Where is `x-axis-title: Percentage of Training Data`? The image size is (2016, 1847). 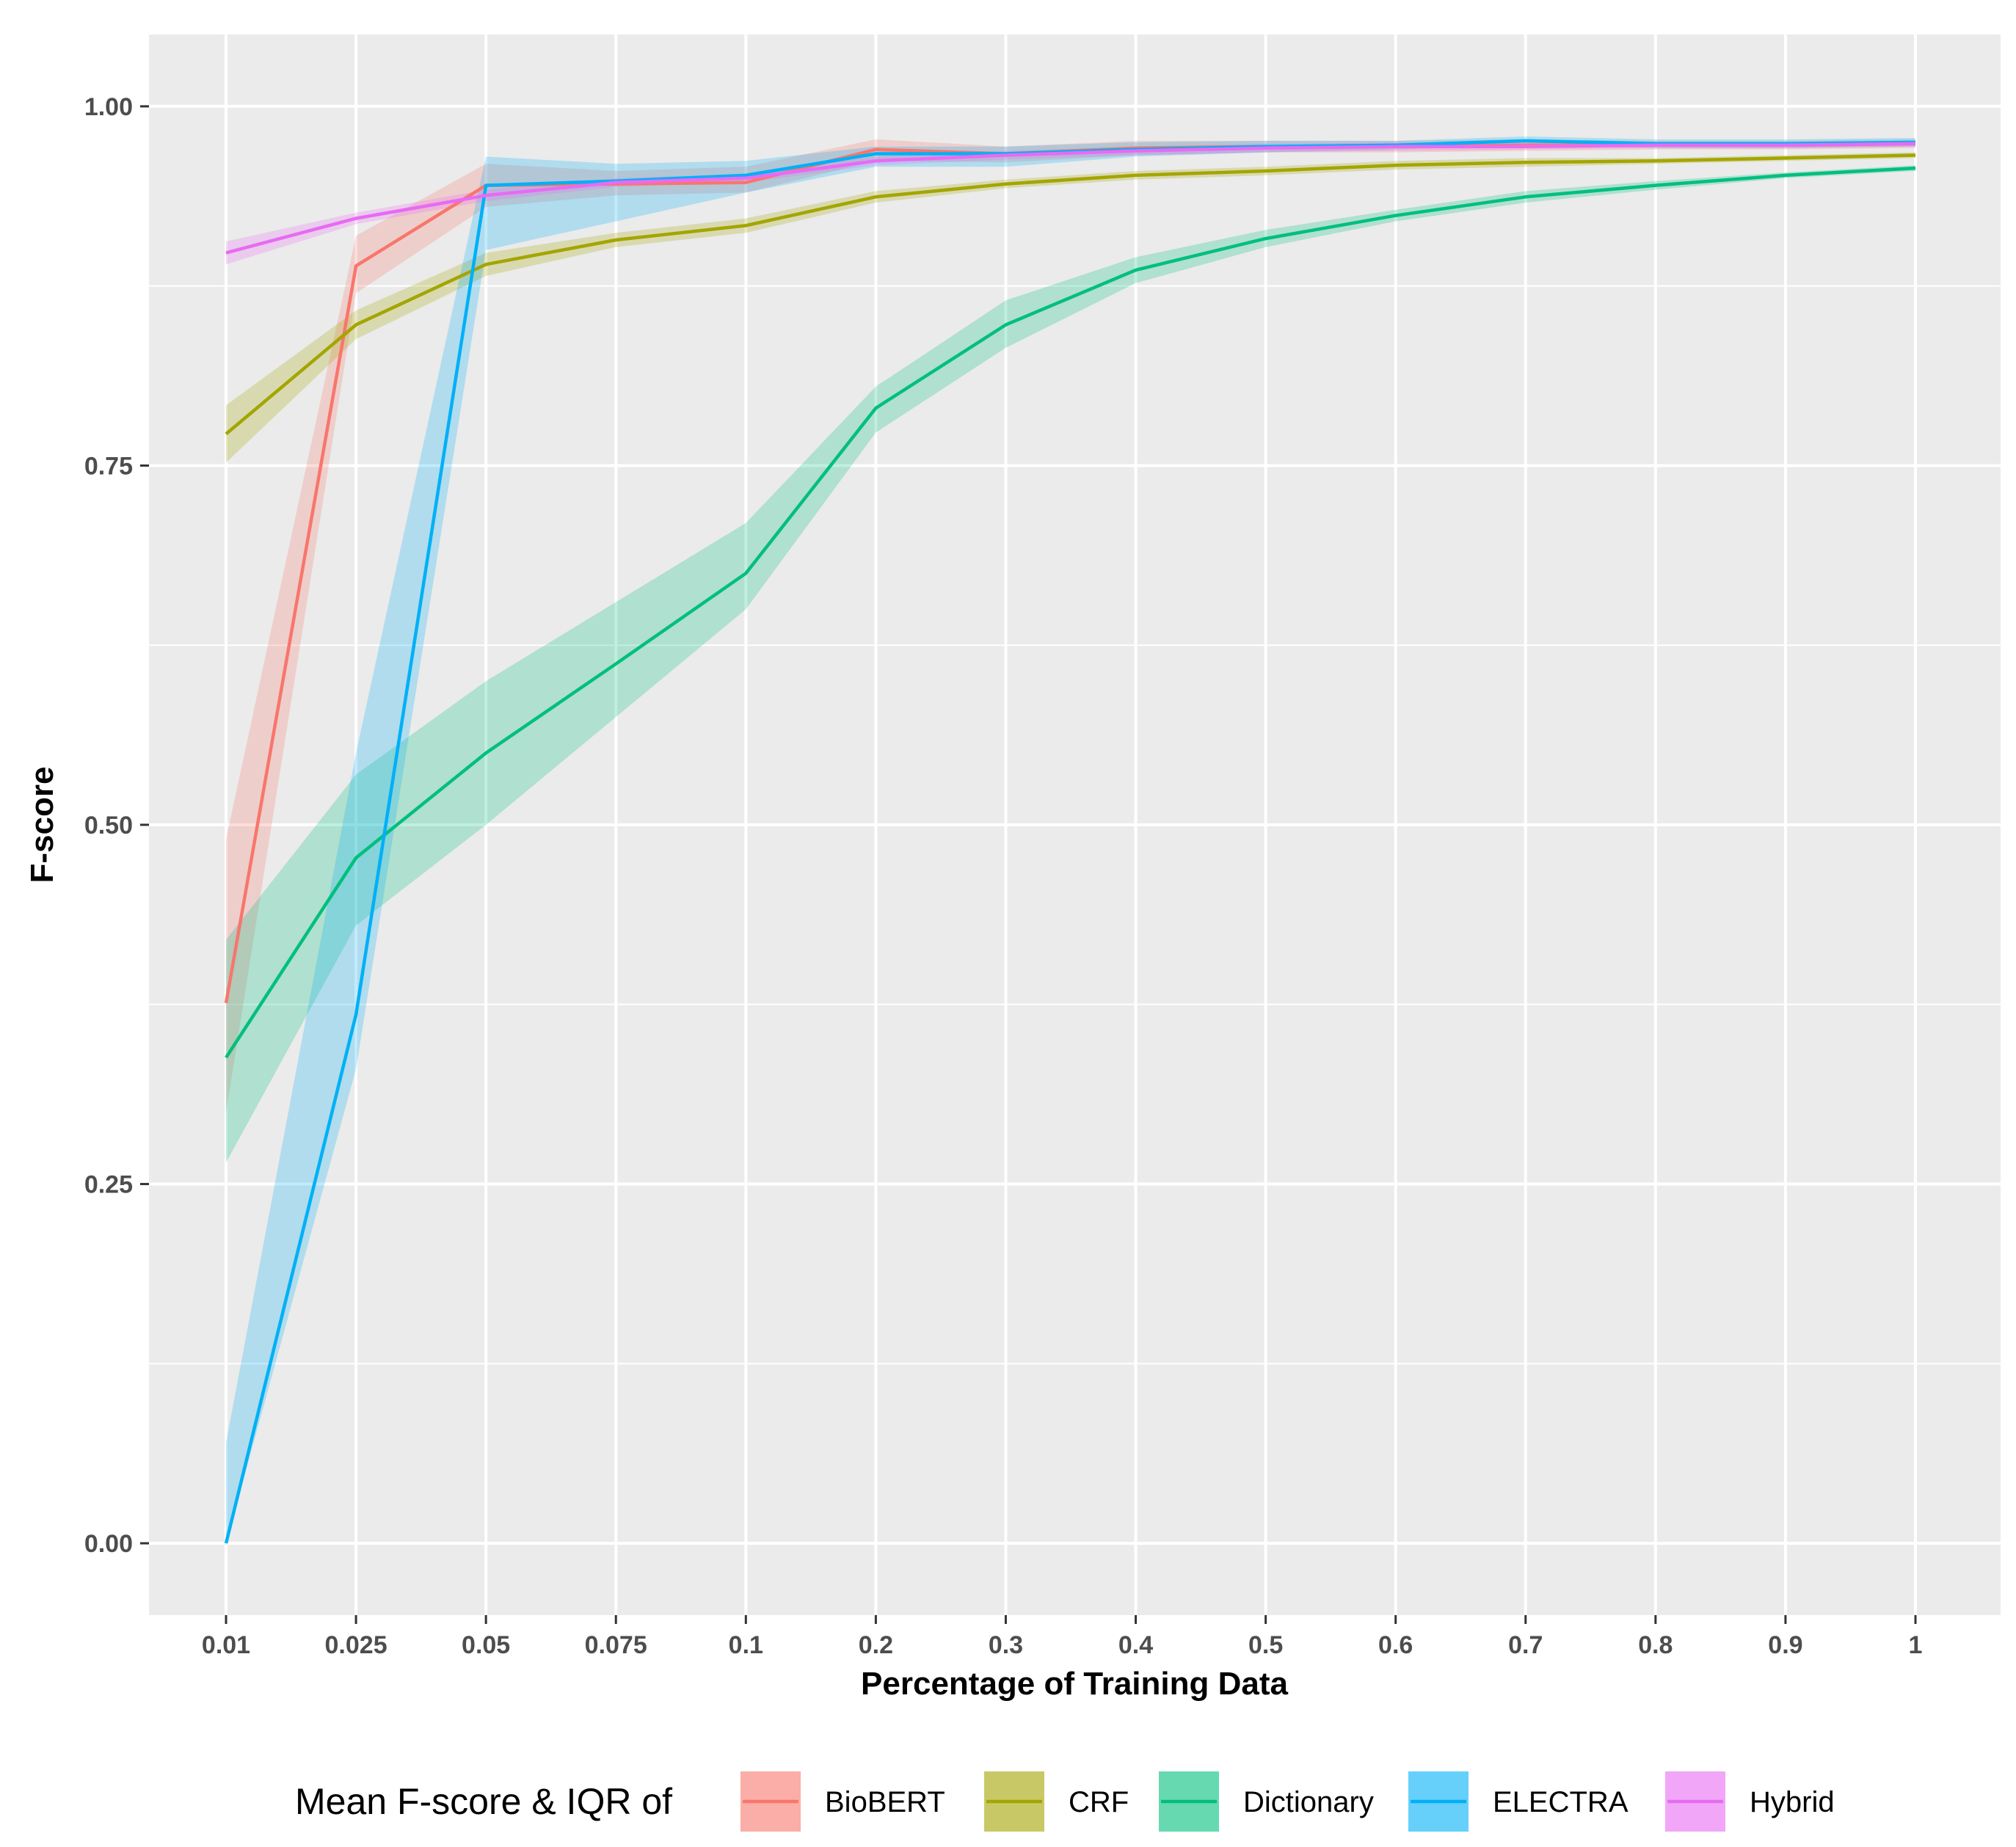
x-axis-title: Percentage of Training Data is located at coordinates (1074, 1684).